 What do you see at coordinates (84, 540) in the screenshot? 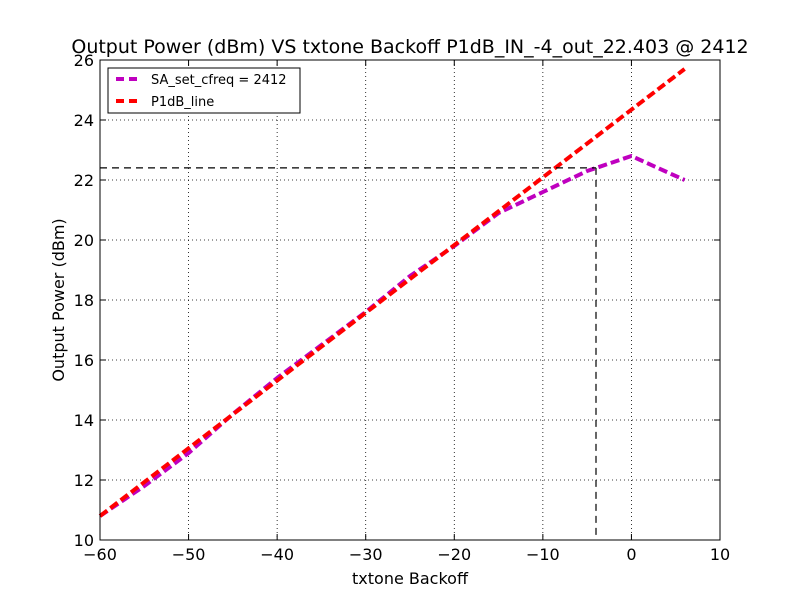
I see `y-tick-label: 10` at bounding box center [84, 540].